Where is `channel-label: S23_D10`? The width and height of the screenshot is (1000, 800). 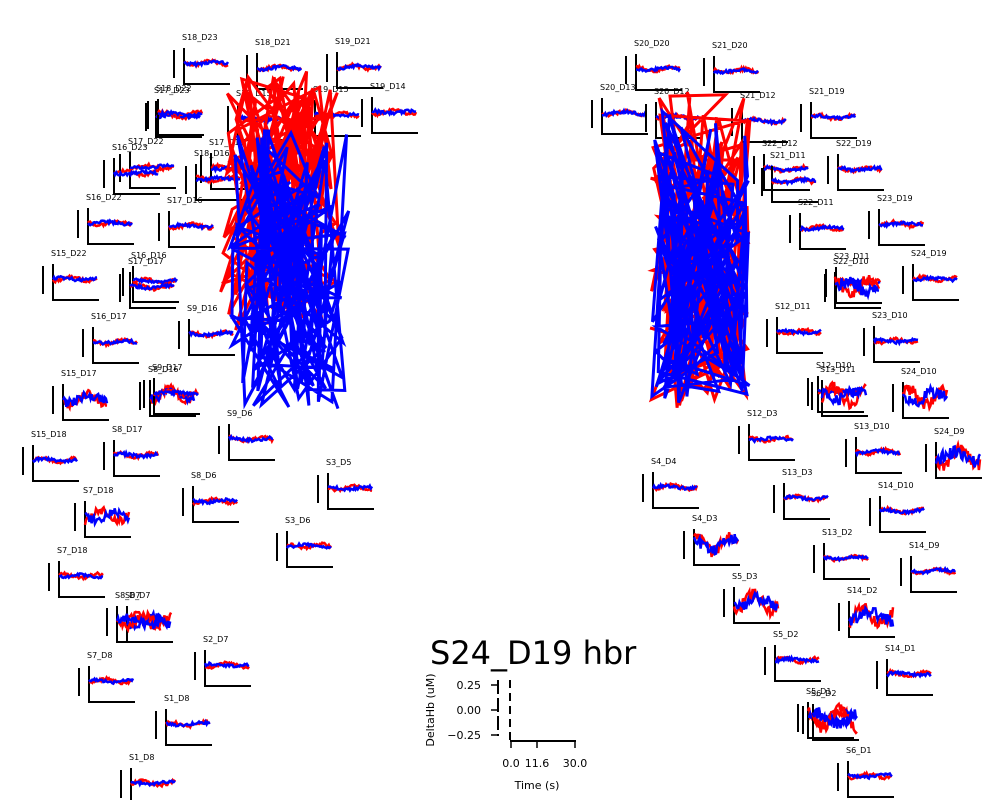
channel-label: S23_D10 is located at coordinates (890, 315).